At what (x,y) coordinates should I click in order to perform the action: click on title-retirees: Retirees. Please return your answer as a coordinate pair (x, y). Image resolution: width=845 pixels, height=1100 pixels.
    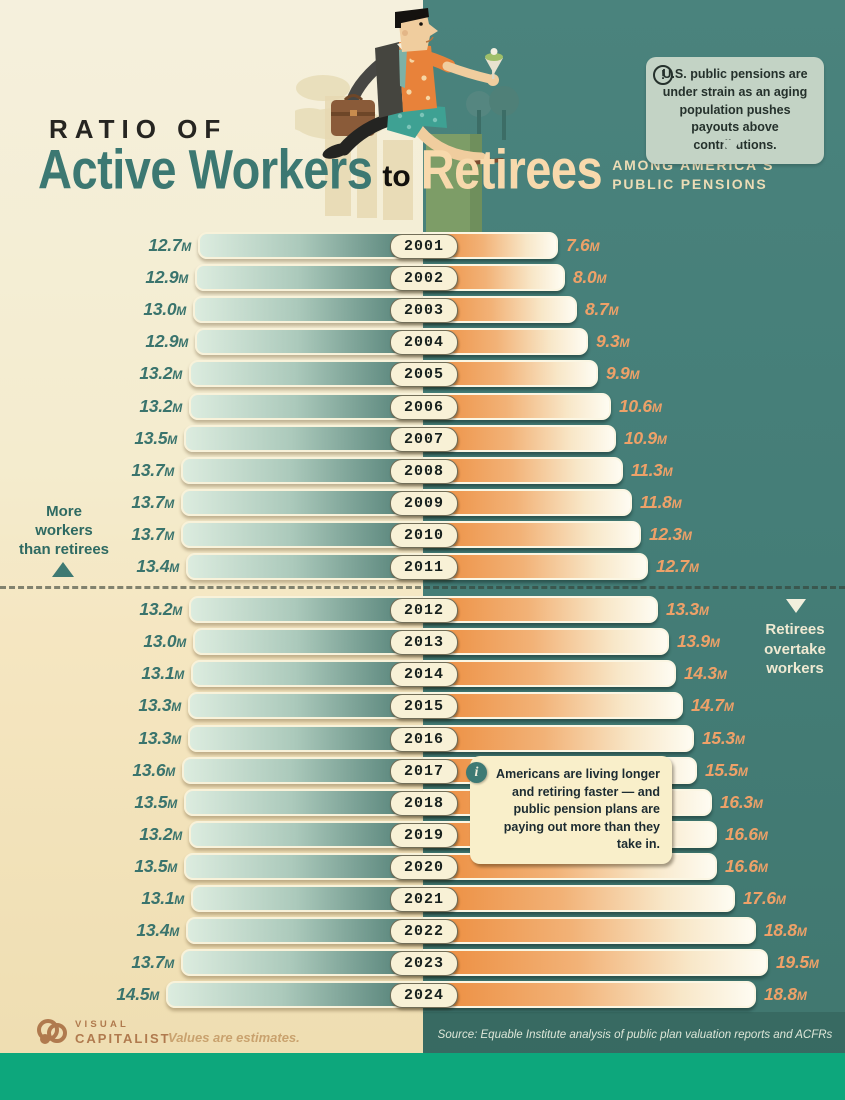
    Looking at the image, I should click on (511, 169).